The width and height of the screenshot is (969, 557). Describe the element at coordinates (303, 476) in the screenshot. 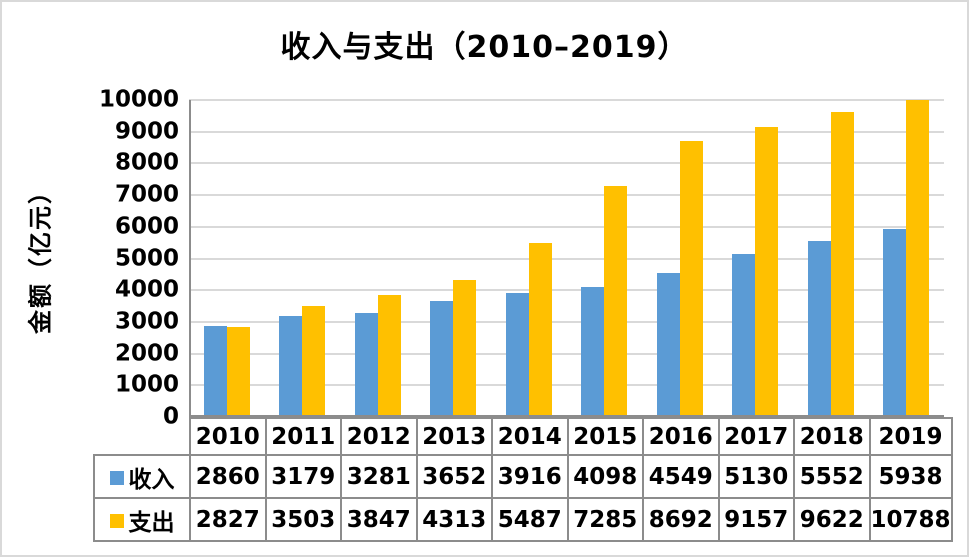

I see `table-cell-income-2011: 3179` at that location.